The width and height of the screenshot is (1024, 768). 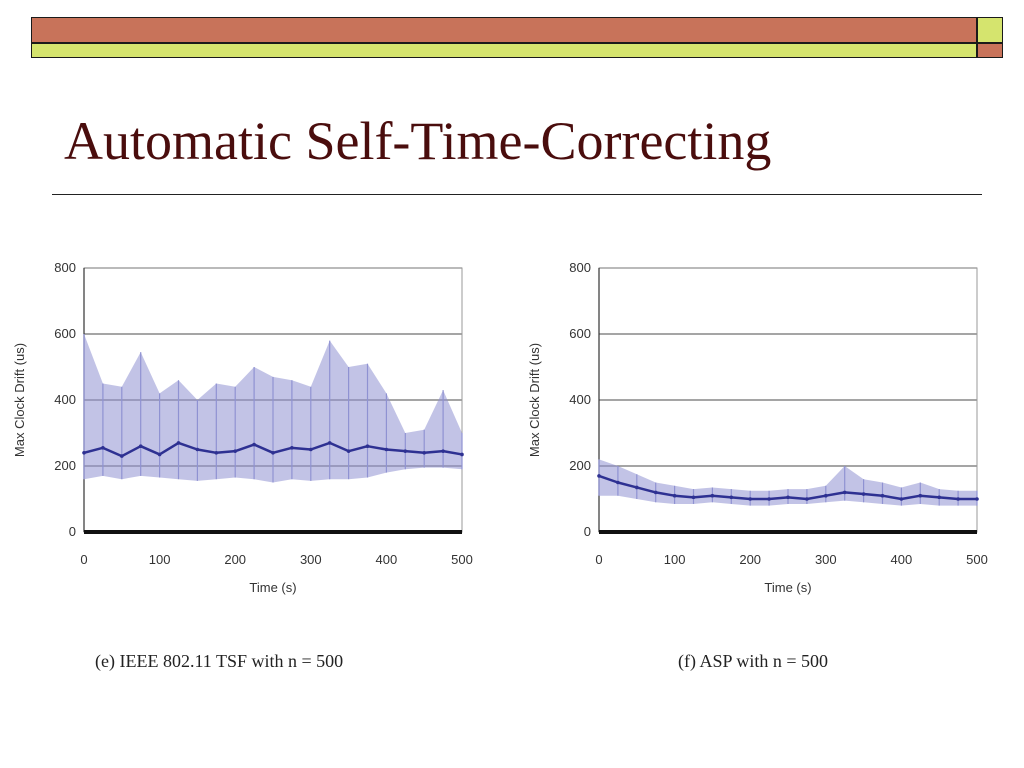 I want to click on header-bar-accent, so click(x=504, y=50).